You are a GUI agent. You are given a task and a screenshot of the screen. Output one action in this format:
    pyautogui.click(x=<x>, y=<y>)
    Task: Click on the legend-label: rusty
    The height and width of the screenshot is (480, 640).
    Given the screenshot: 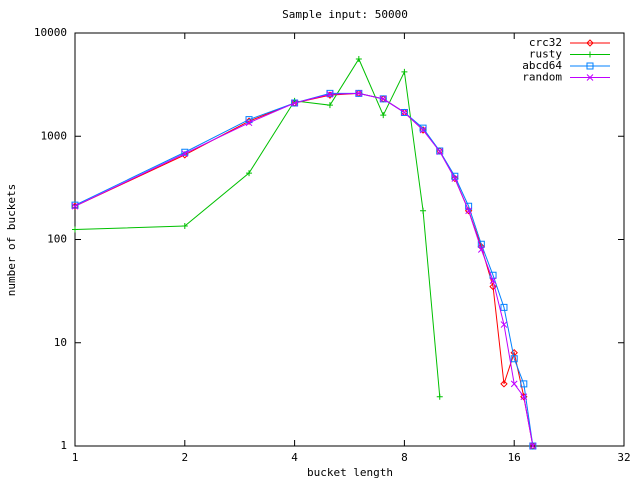 What is the action you would take?
    pyautogui.click(x=545, y=54)
    